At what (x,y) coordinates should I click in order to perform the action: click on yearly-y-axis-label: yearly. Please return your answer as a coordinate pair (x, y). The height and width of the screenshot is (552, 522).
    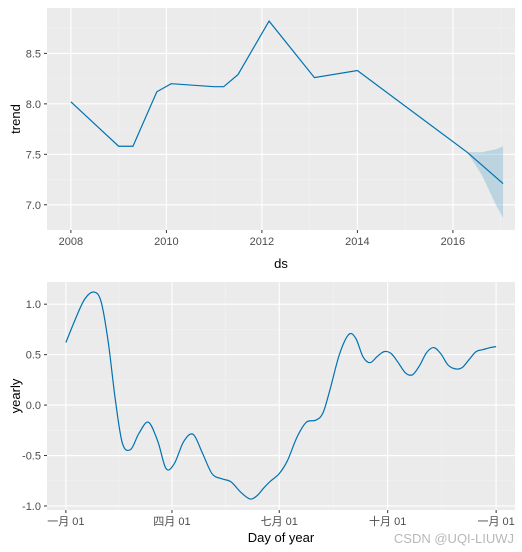
    Looking at the image, I should click on (15, 395).